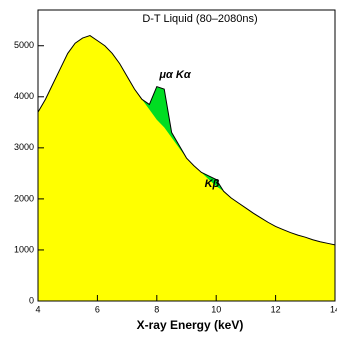 This screenshot has height=337, width=337. I want to click on annotation: Kβ, so click(212, 184).